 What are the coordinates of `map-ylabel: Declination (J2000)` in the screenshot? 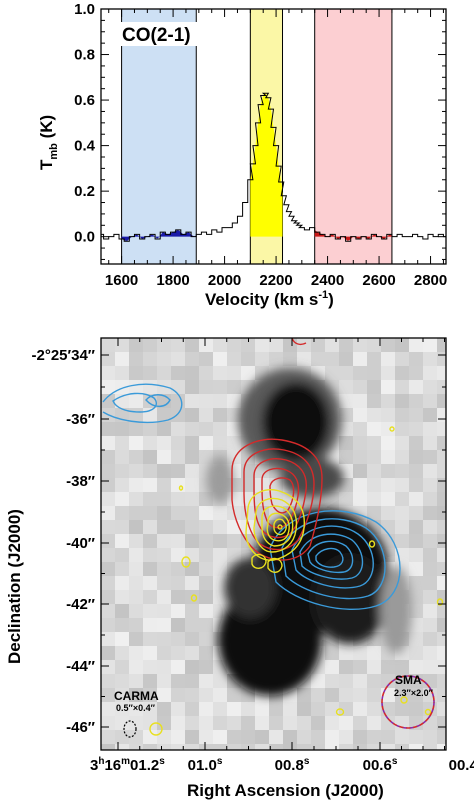 It's located at (14, 586).